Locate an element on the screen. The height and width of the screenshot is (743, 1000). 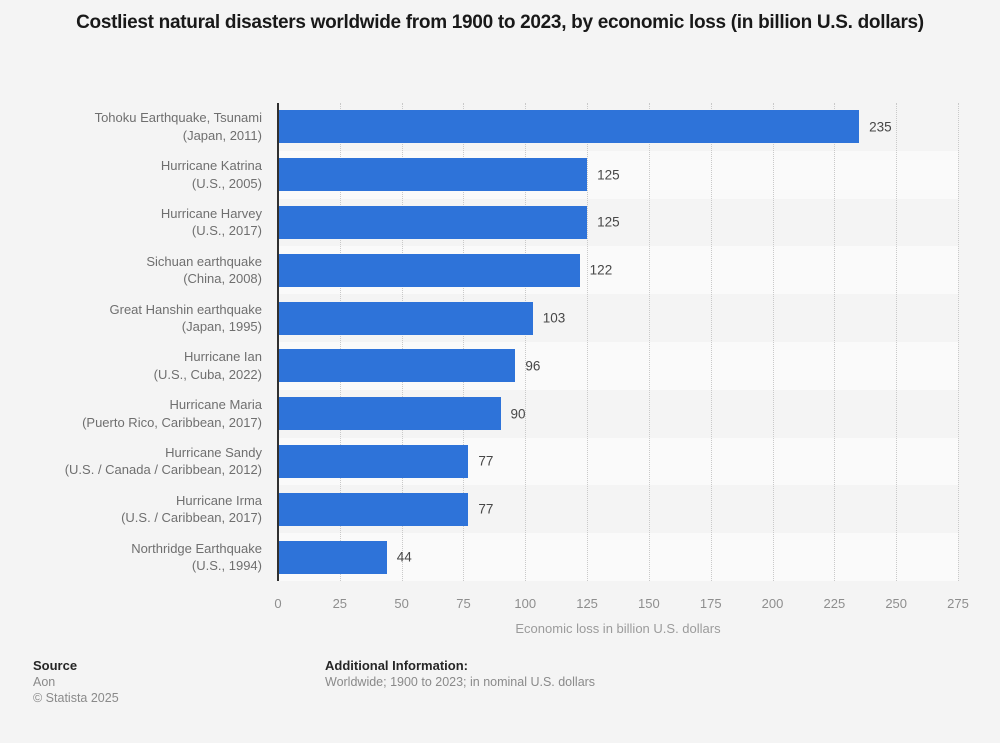
category-name: Sichuan earthquake is located at coordinates (204, 261).